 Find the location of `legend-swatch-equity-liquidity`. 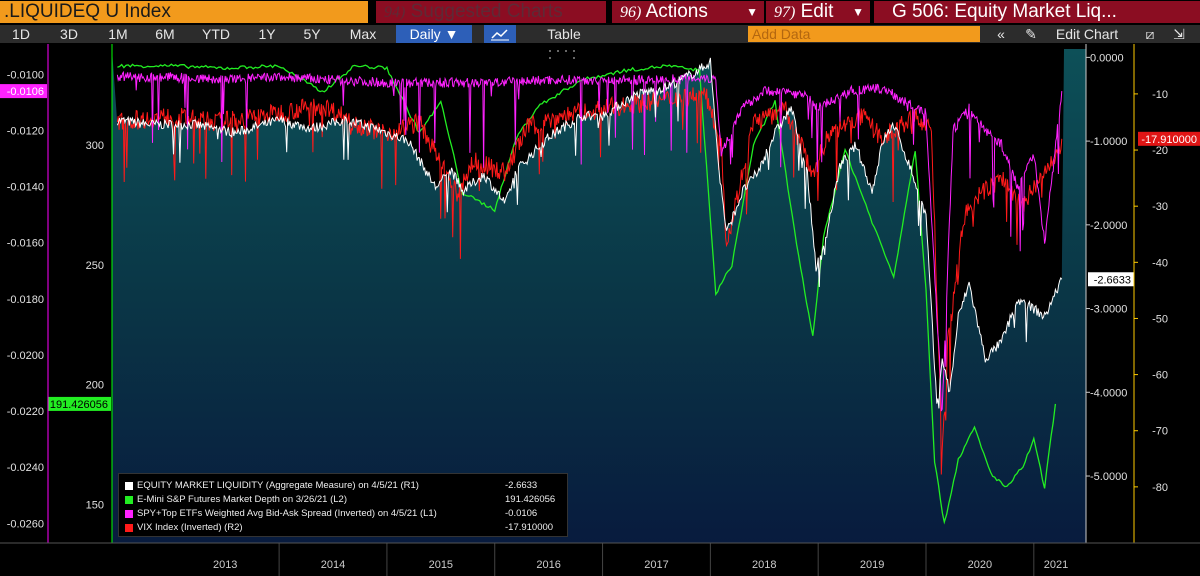

legend-swatch-equity-liquidity is located at coordinates (129, 486).